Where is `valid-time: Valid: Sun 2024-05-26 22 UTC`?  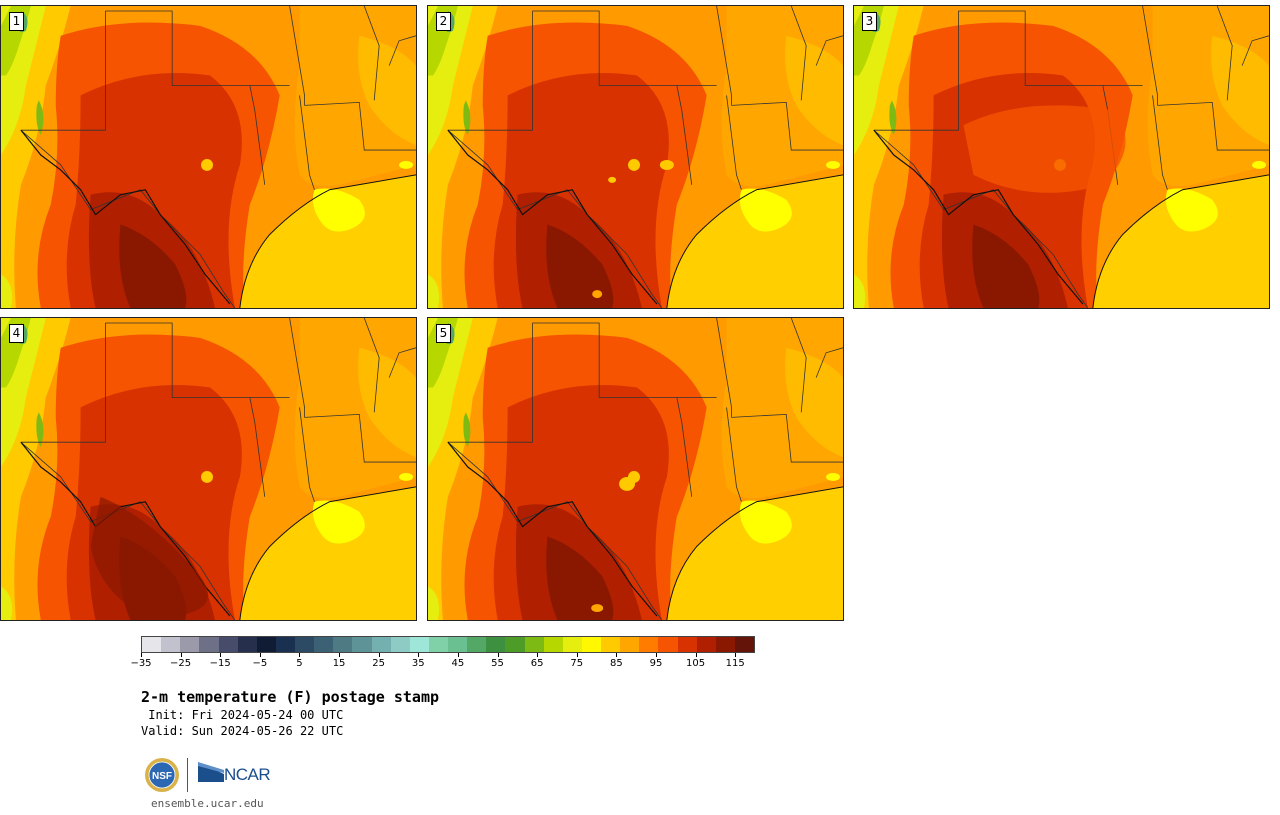 valid-time: Valid: Sun 2024-05-26 22 UTC is located at coordinates (242, 731).